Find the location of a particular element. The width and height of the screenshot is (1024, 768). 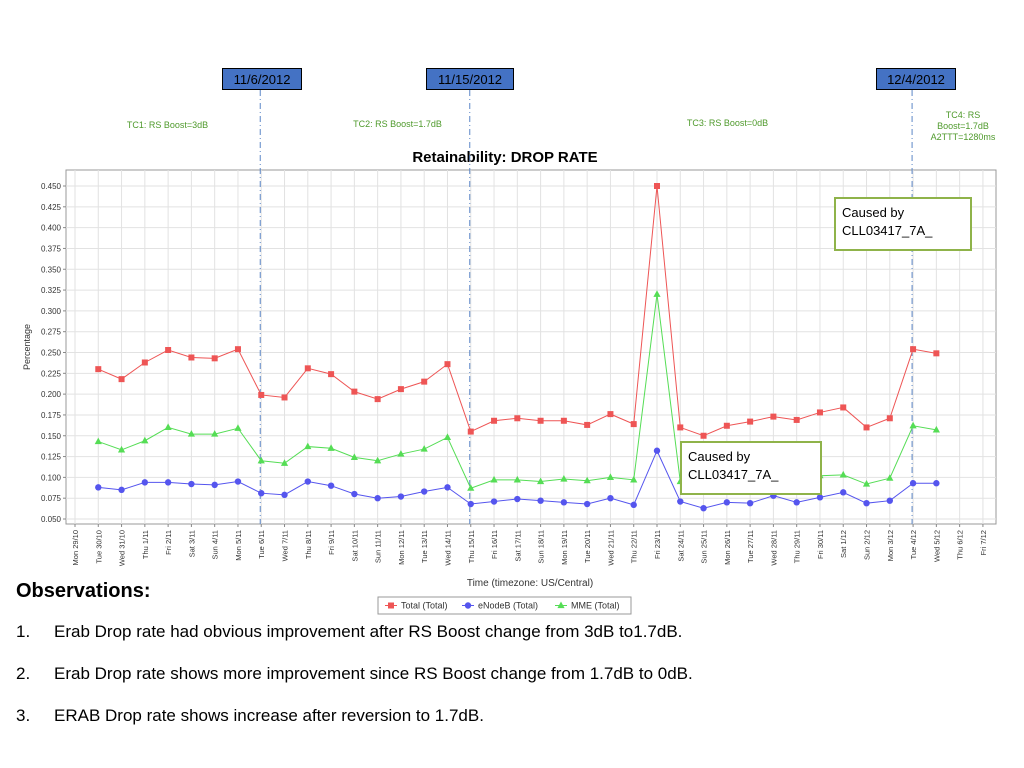

x-tick-label: Tue 30/10 is located at coordinates (98, 547).